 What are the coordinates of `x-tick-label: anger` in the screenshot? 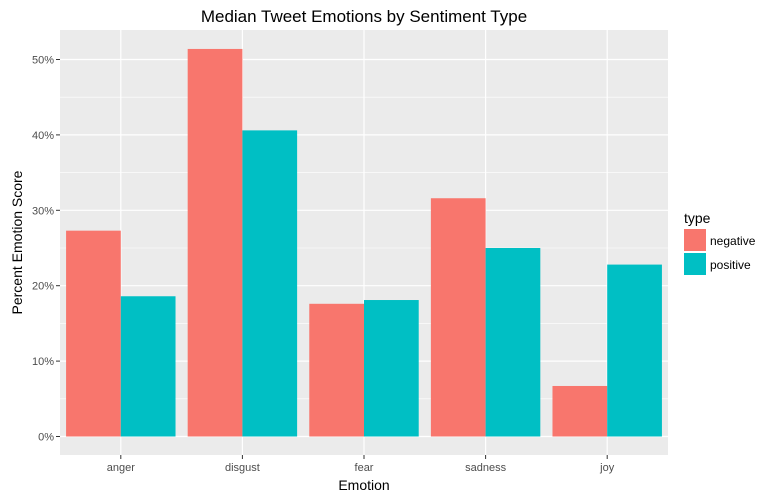 It's located at (121, 468).